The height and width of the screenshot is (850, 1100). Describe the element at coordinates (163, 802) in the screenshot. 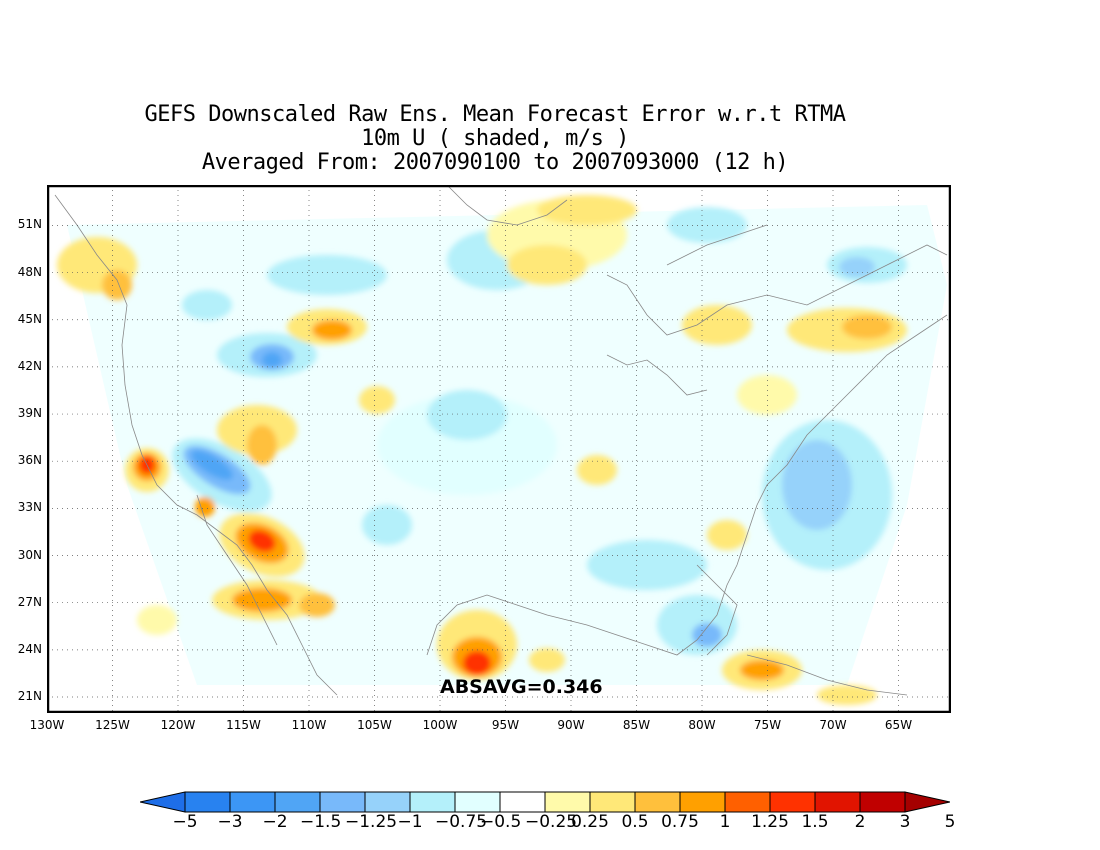

I see `colorbar-min-arrow` at that location.